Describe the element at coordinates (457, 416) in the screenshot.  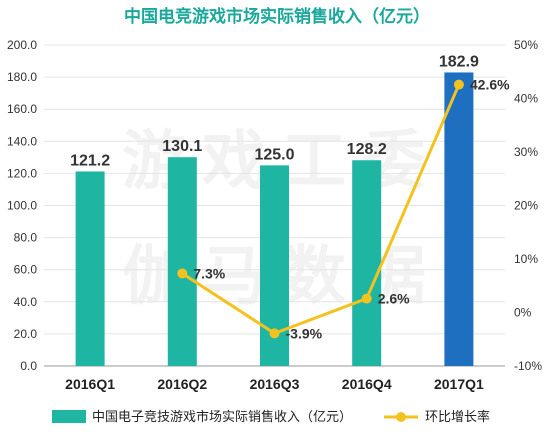
I see `legend-line-label: 环比增长率` at that location.